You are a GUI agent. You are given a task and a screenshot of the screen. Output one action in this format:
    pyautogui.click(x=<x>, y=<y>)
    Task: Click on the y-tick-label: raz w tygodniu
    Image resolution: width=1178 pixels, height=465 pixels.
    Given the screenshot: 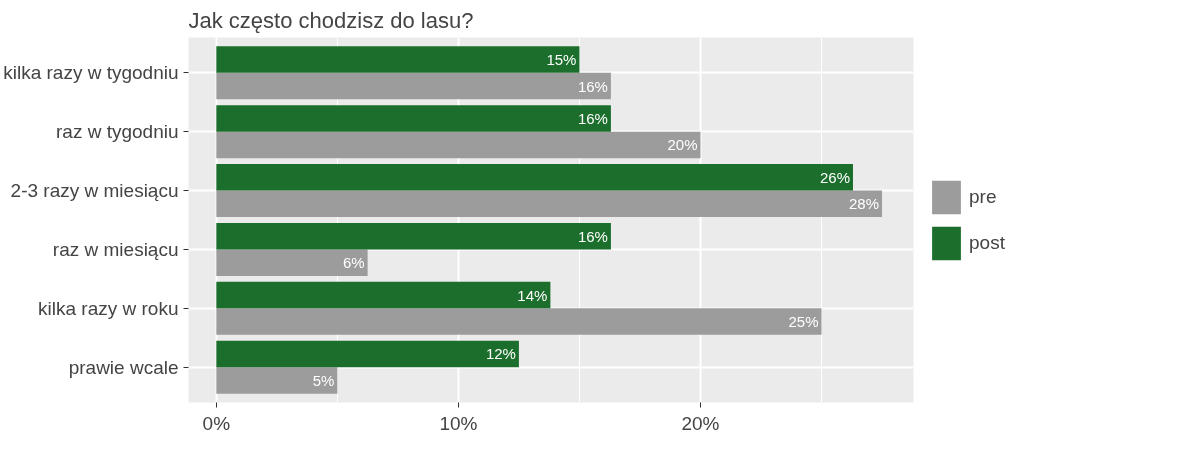 What is the action you would take?
    pyautogui.click(x=117, y=132)
    